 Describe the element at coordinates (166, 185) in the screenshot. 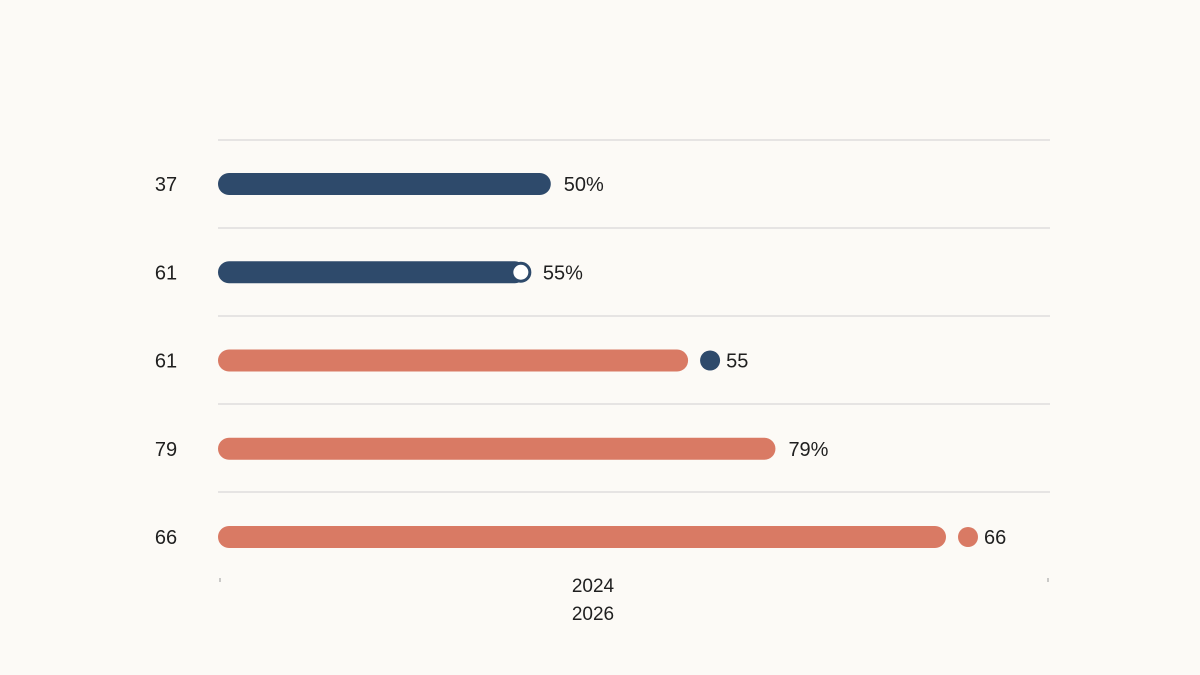

I see `row-label: 37` at that location.